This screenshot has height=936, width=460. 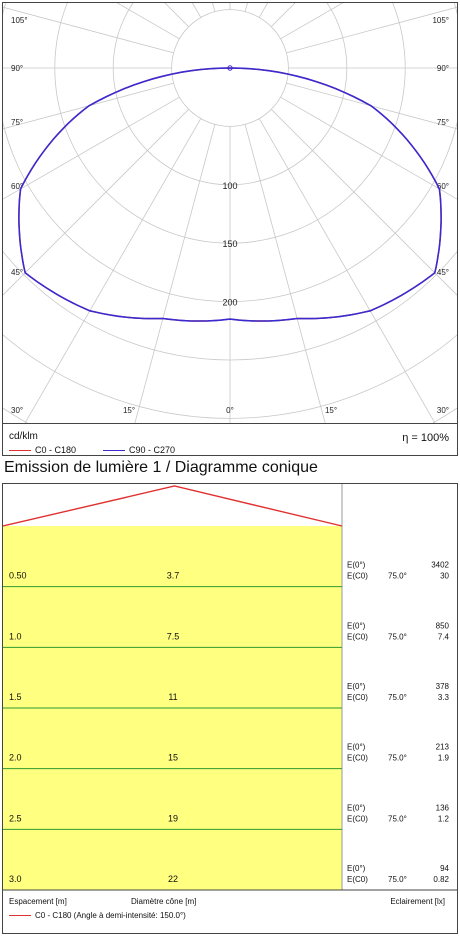 I want to click on radial-tick-label-200: 200, so click(x=229, y=303).